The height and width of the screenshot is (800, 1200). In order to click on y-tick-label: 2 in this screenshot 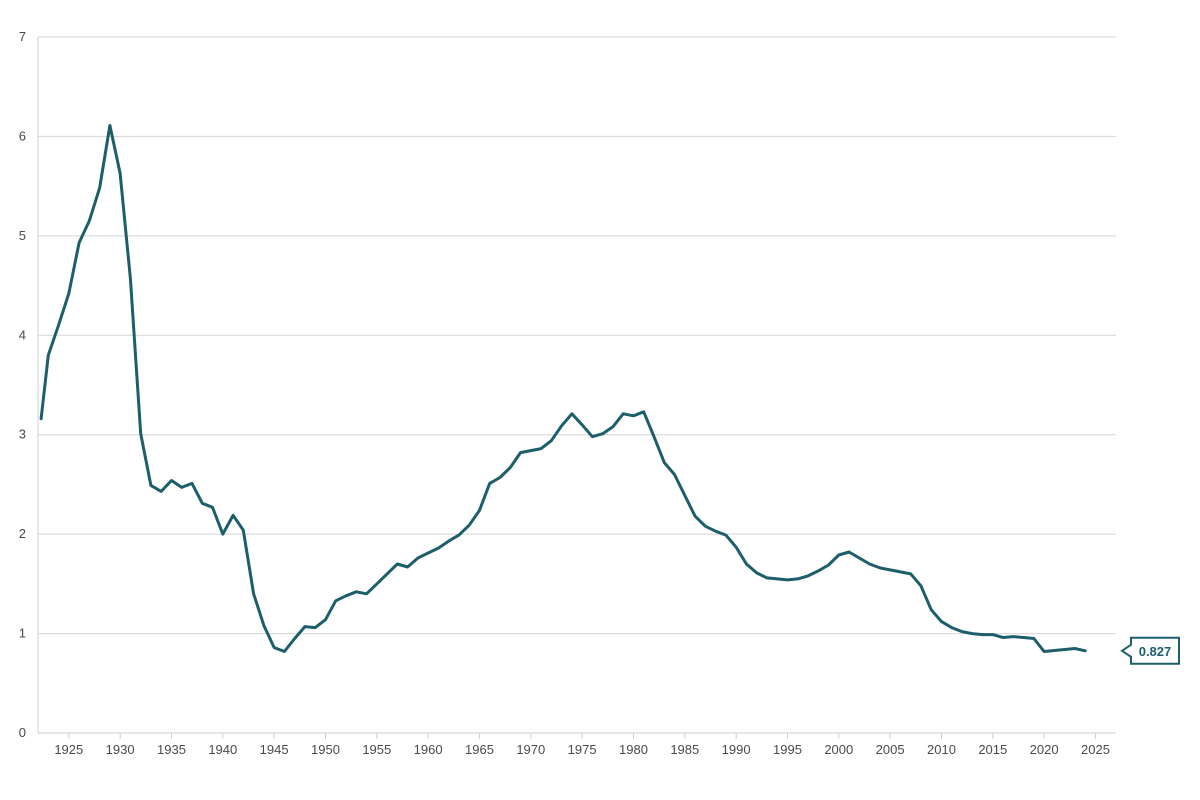, I will do `click(22, 533)`.